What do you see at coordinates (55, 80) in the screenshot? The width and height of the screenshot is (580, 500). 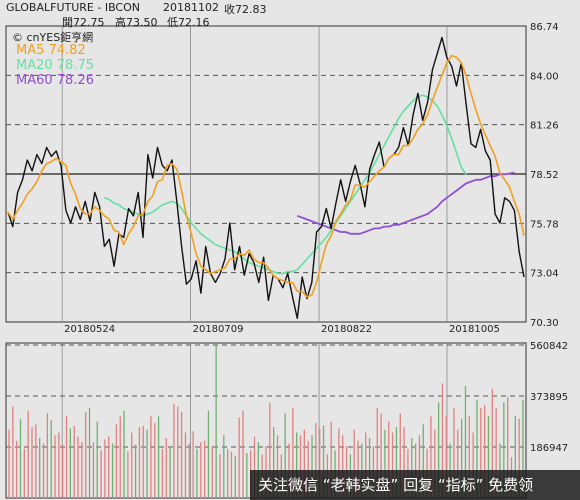 I see `legend-ma60: MA60 78.26` at bounding box center [55, 80].